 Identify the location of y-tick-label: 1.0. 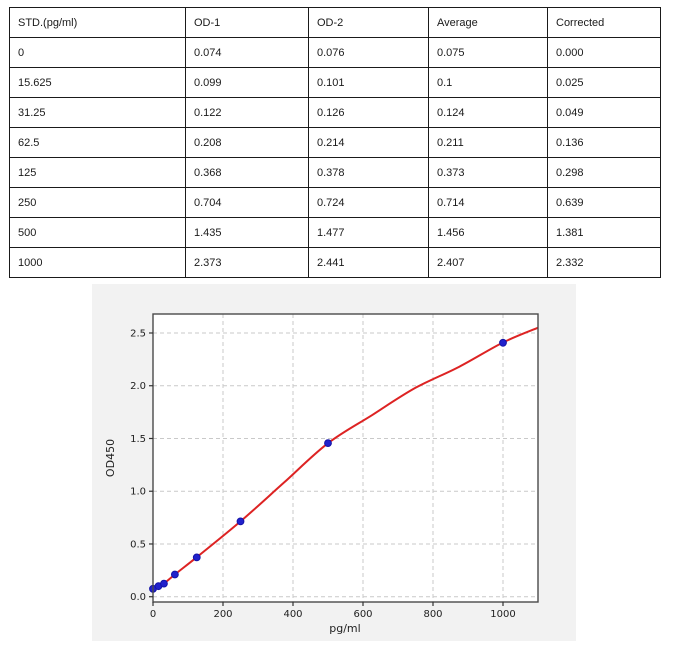
(138, 492).